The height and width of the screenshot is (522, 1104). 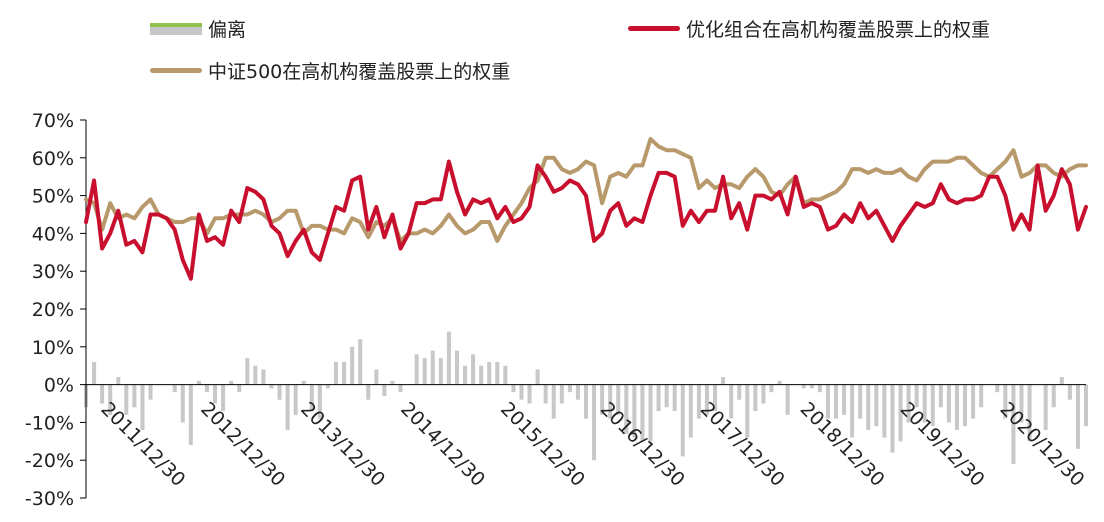 I want to click on x-tick-label: 2020/12/30, so click(x=1042, y=444).